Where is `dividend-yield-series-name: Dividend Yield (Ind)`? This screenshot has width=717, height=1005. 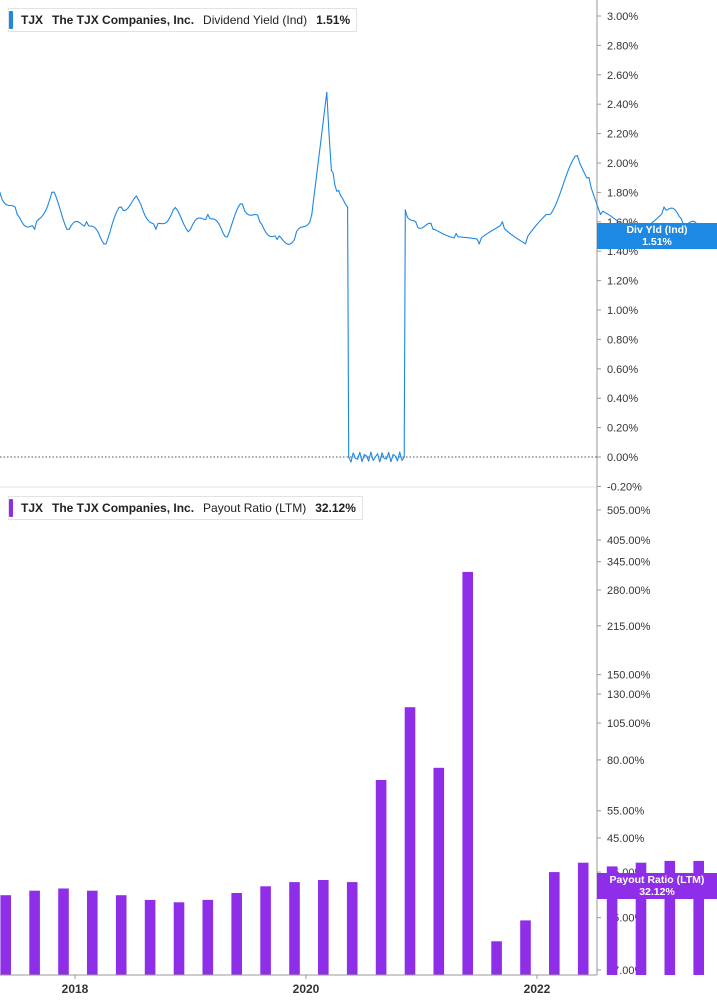
dividend-yield-series-name: Dividend Yield (Ind) is located at coordinates (255, 20).